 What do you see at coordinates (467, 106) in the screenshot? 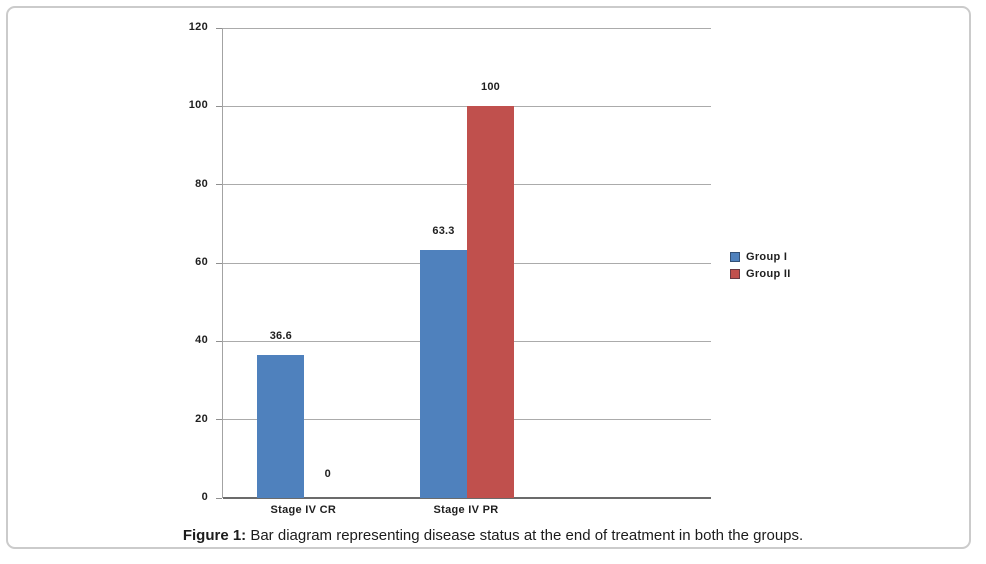
I see `gridline-y100` at bounding box center [467, 106].